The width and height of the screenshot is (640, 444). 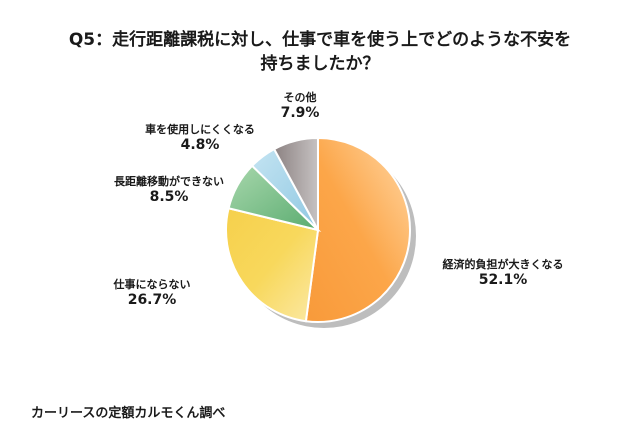 I want to click on label-long-distance: 長距離移動ができない 8.5%, so click(x=169, y=190).